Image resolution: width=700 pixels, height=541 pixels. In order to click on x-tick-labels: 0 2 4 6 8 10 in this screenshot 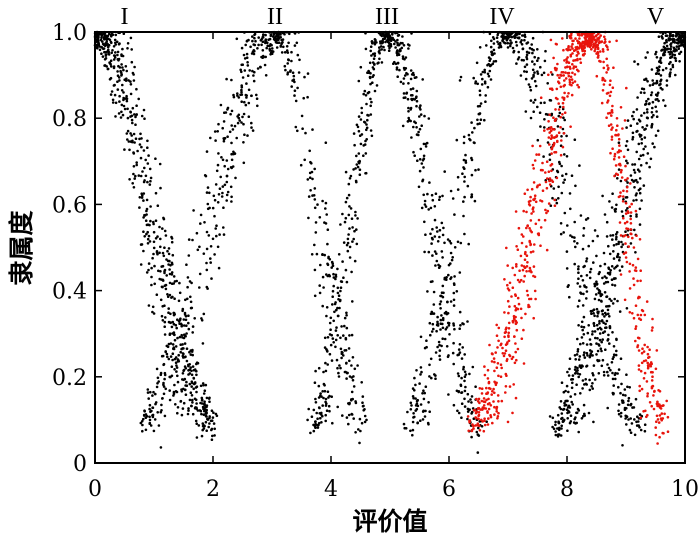, I will do `click(393, 489)`.